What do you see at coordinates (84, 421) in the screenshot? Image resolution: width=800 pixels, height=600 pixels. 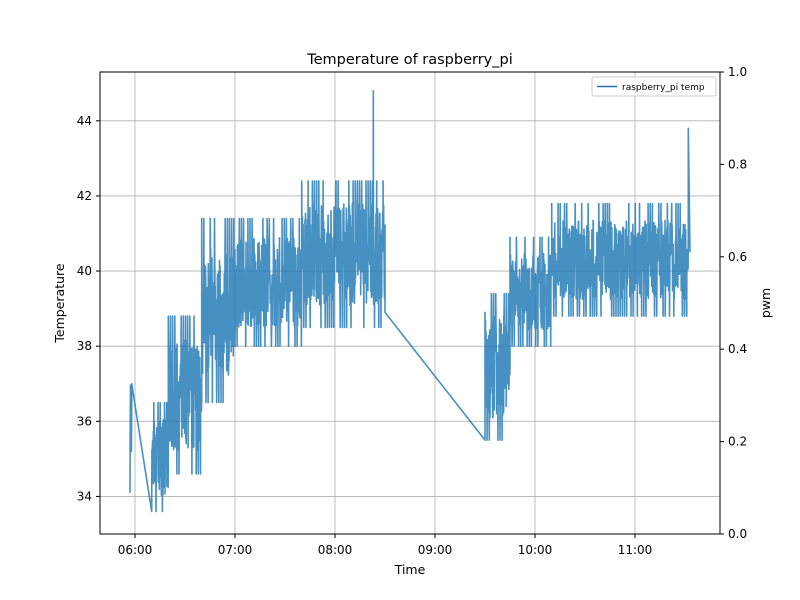 I see `y-tick-label: 36` at bounding box center [84, 421].